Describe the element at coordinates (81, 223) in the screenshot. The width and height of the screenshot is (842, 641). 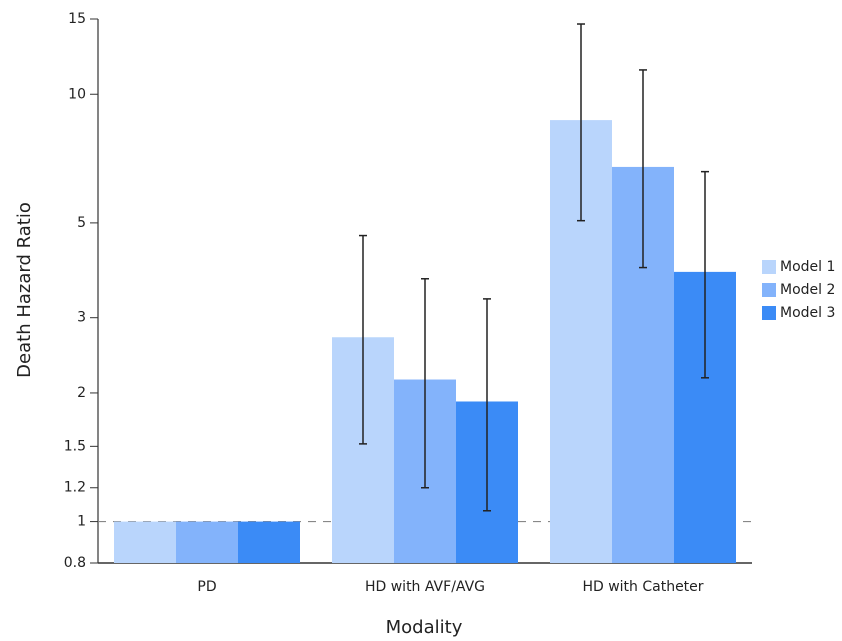
I see `y-tick-label: 5` at that location.